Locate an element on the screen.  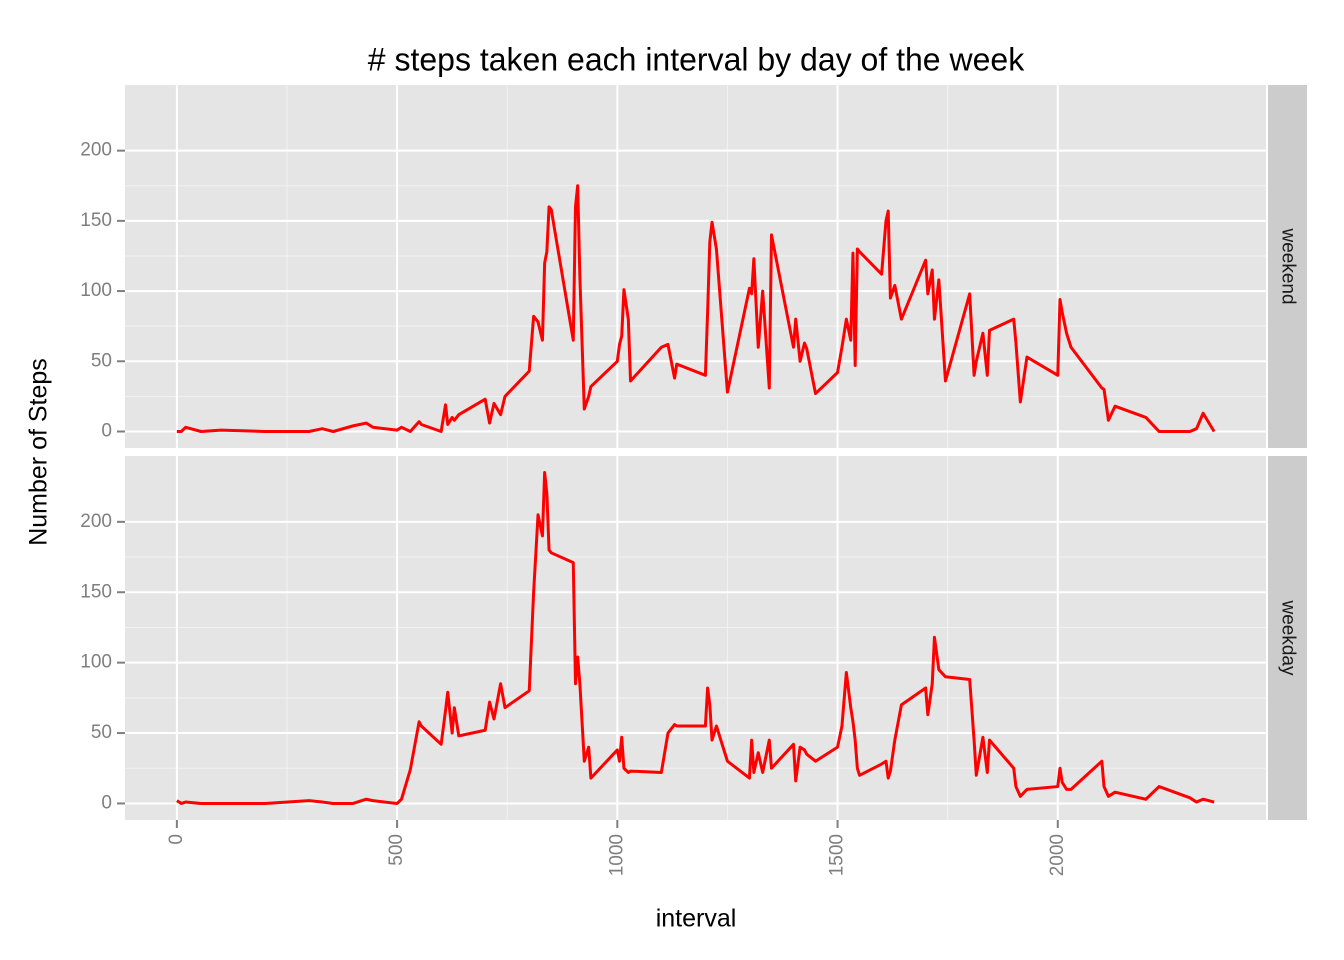
x-axis-title: interval is located at coordinates (696, 919).